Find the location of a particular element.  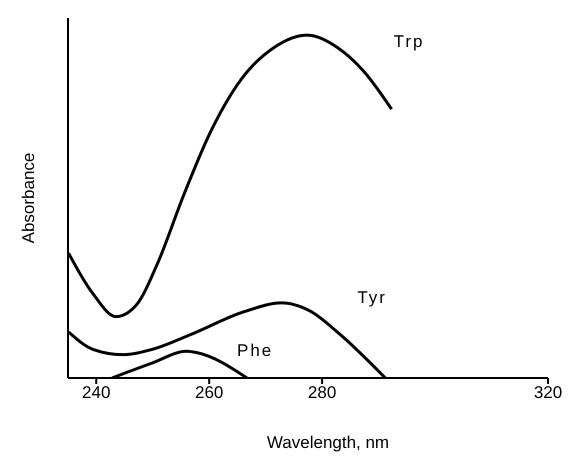

series-label: Tyr is located at coordinates (372, 297).